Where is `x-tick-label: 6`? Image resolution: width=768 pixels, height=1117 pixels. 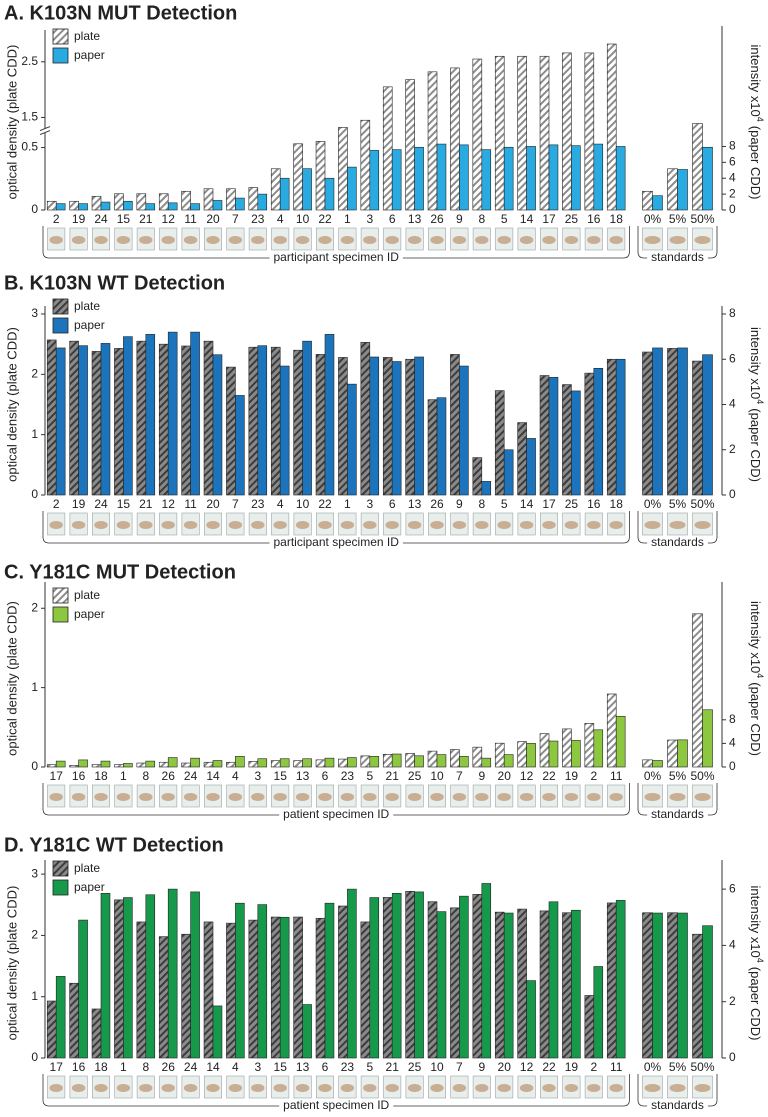
x-tick-label: 6 is located at coordinates (325, 776).